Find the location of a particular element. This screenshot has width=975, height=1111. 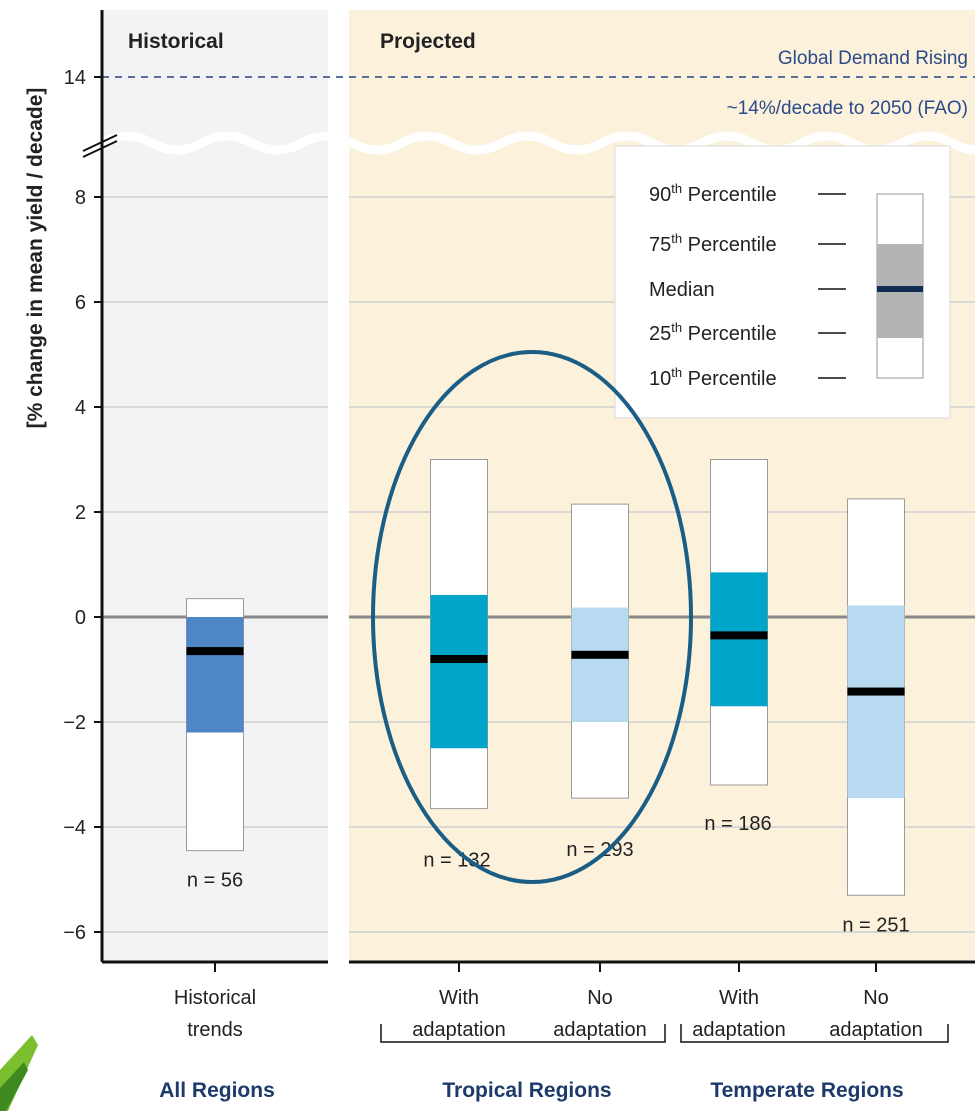

reference-label-line1: Global Demand Rising is located at coordinates (873, 58).